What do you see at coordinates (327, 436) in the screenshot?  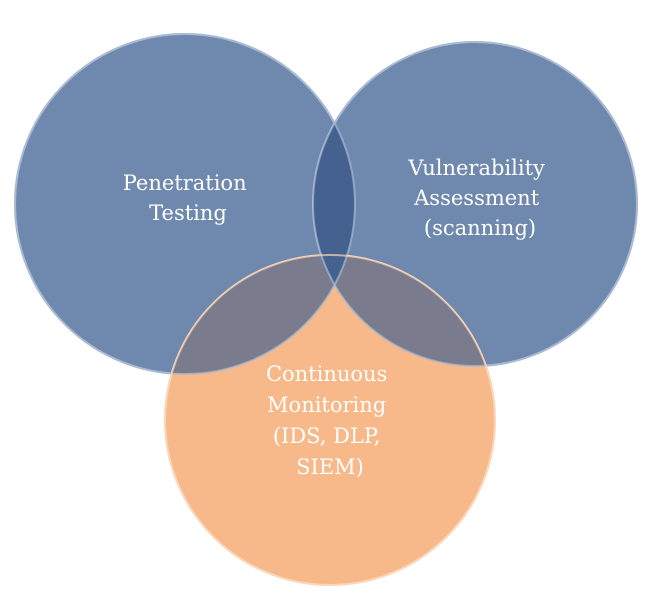 I see `continuous-monitoring-line-3: (IDS, DLP,` at bounding box center [327, 436].